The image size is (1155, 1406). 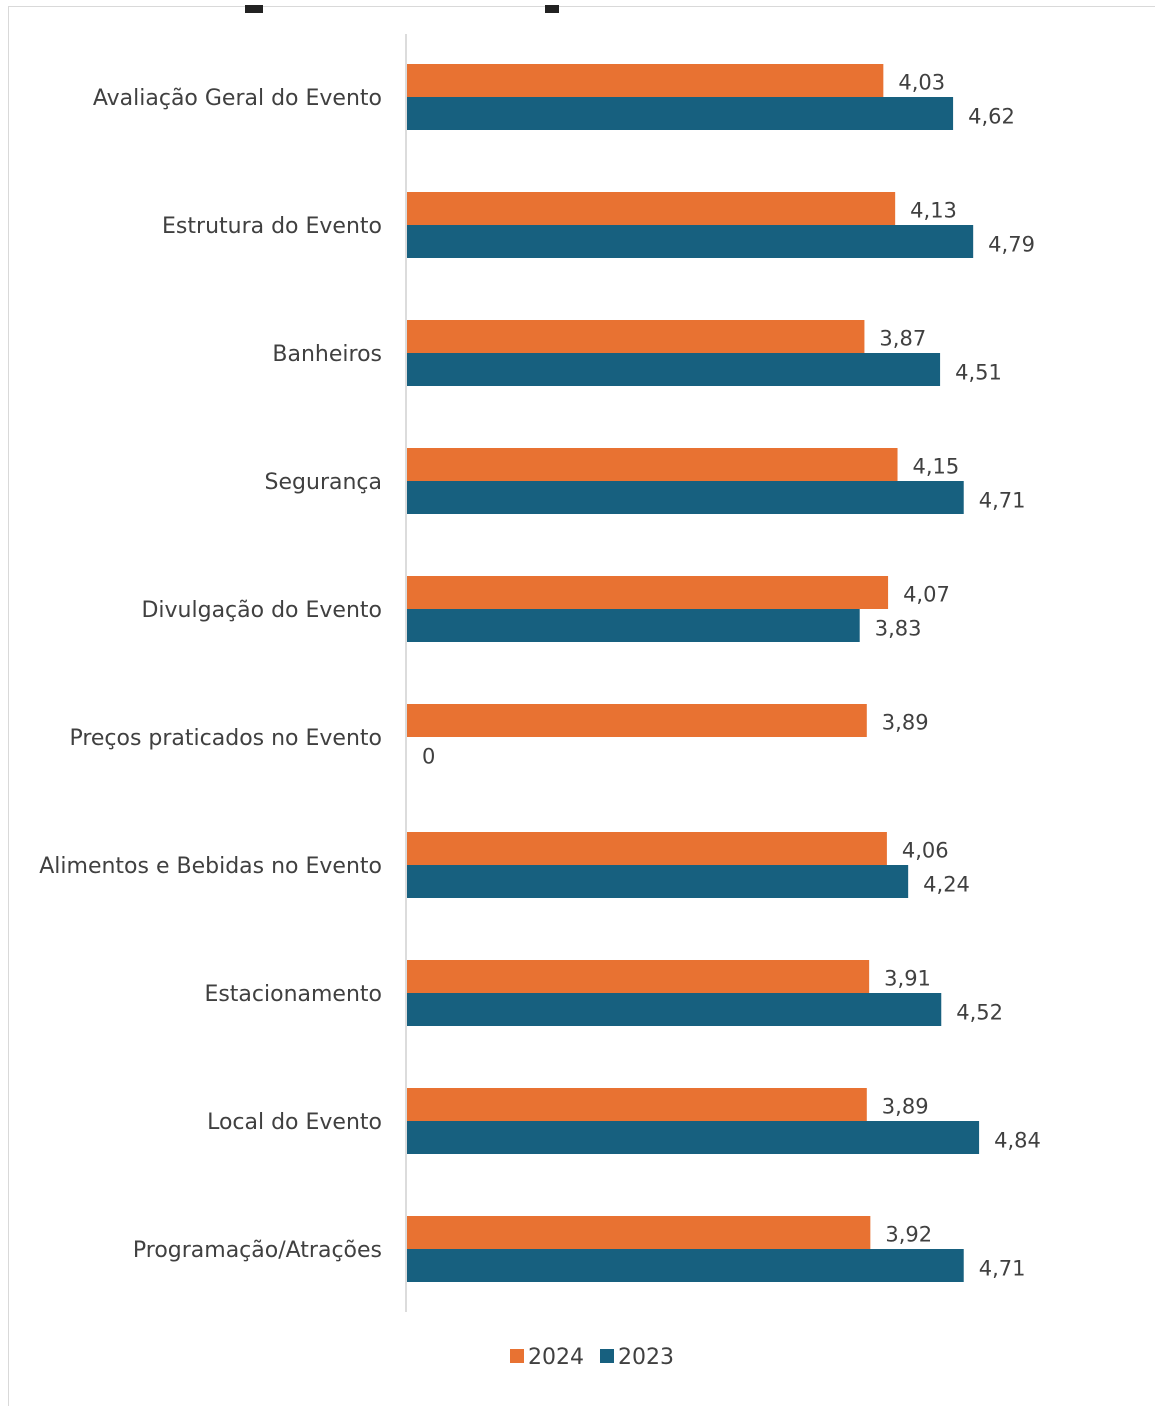 What do you see at coordinates (225, 738) in the screenshot?
I see `category-label: Preços praticados no Evento` at bounding box center [225, 738].